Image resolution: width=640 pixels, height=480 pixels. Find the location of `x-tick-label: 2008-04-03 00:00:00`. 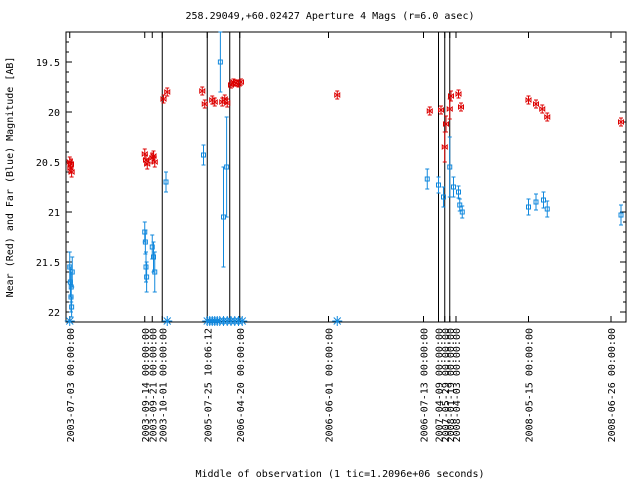

x-tick-label: 2008-04-03 00:00:00 is located at coordinates (457, 385).